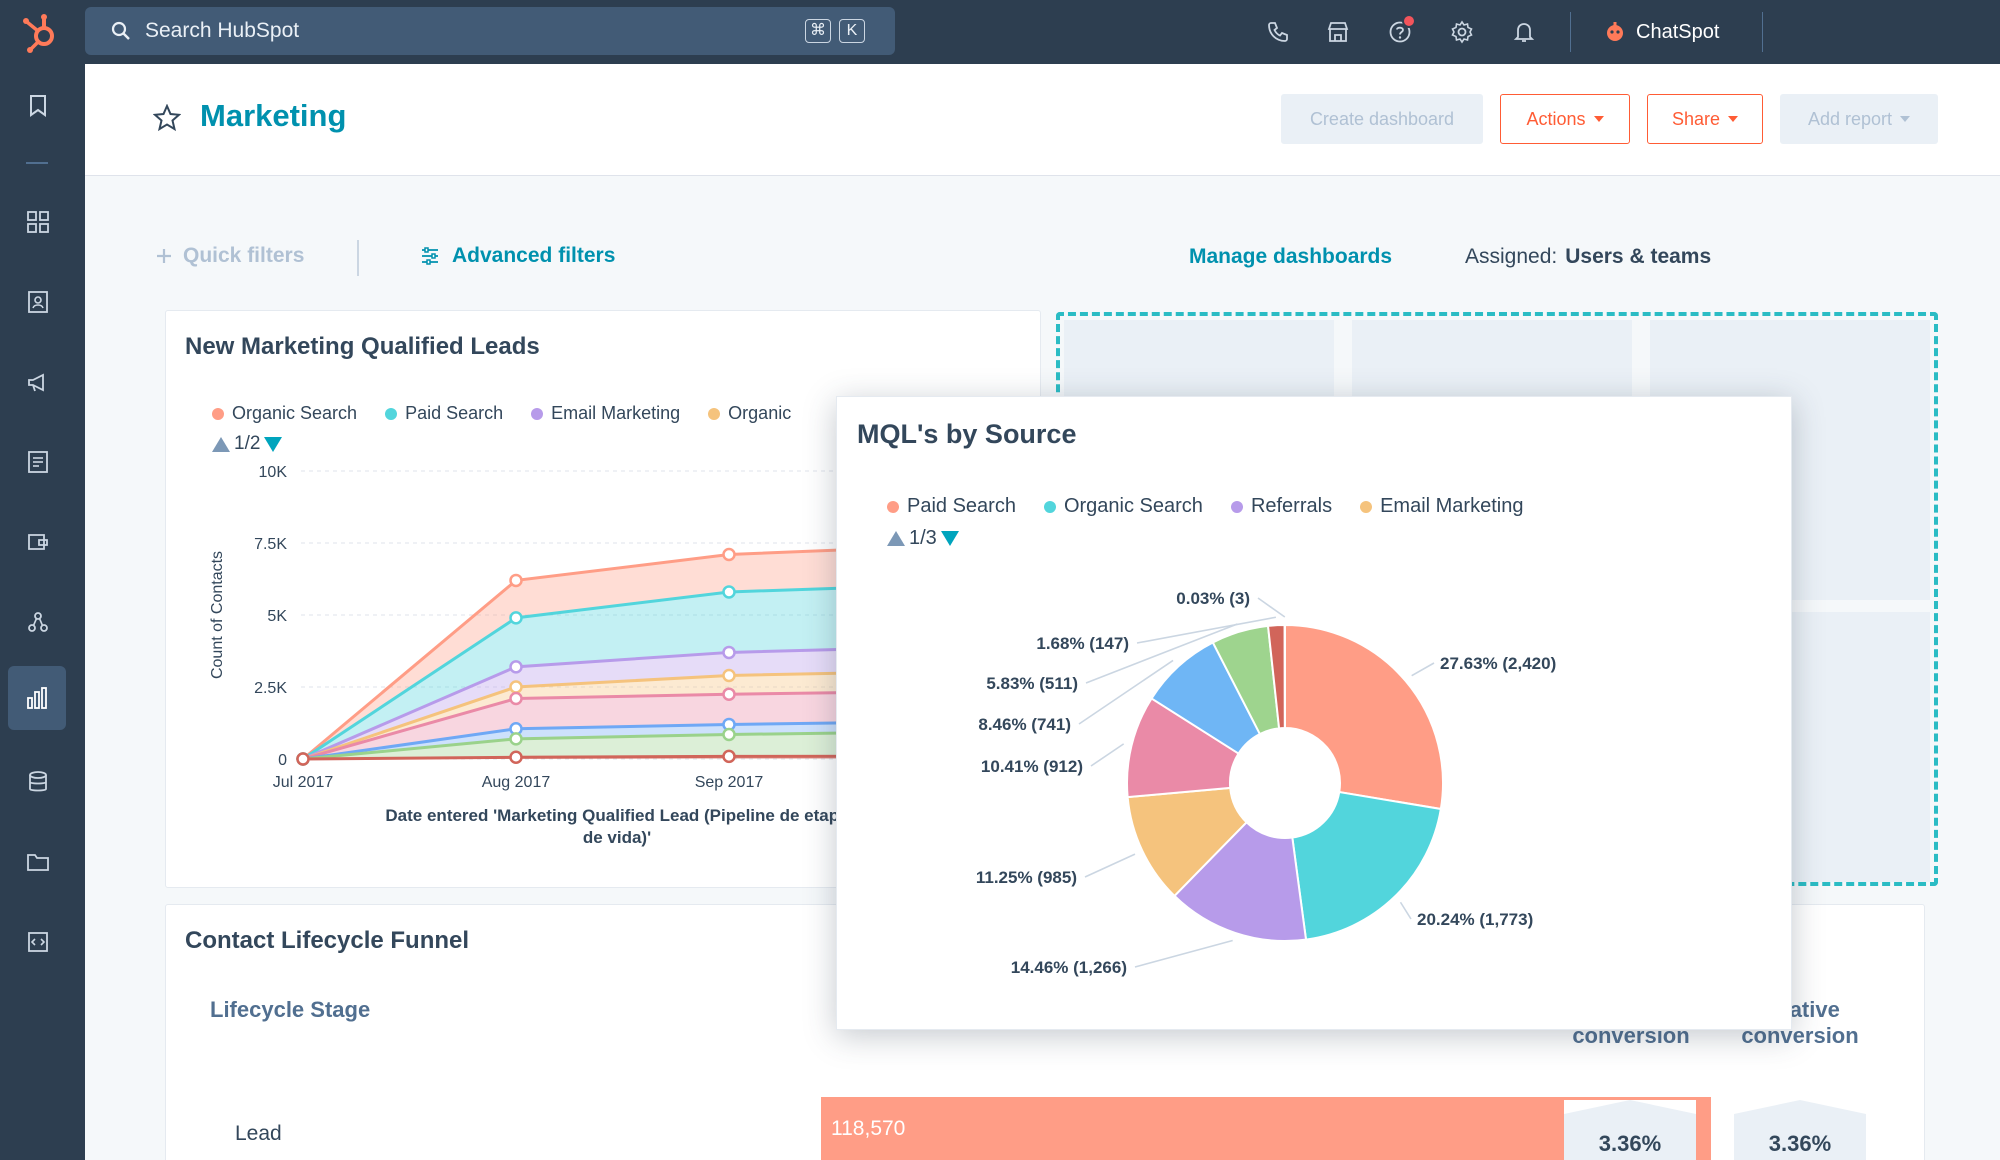  What do you see at coordinates (1069, 967) in the screenshot?
I see `pie-data-label: 14.46% (1,266)` at bounding box center [1069, 967].